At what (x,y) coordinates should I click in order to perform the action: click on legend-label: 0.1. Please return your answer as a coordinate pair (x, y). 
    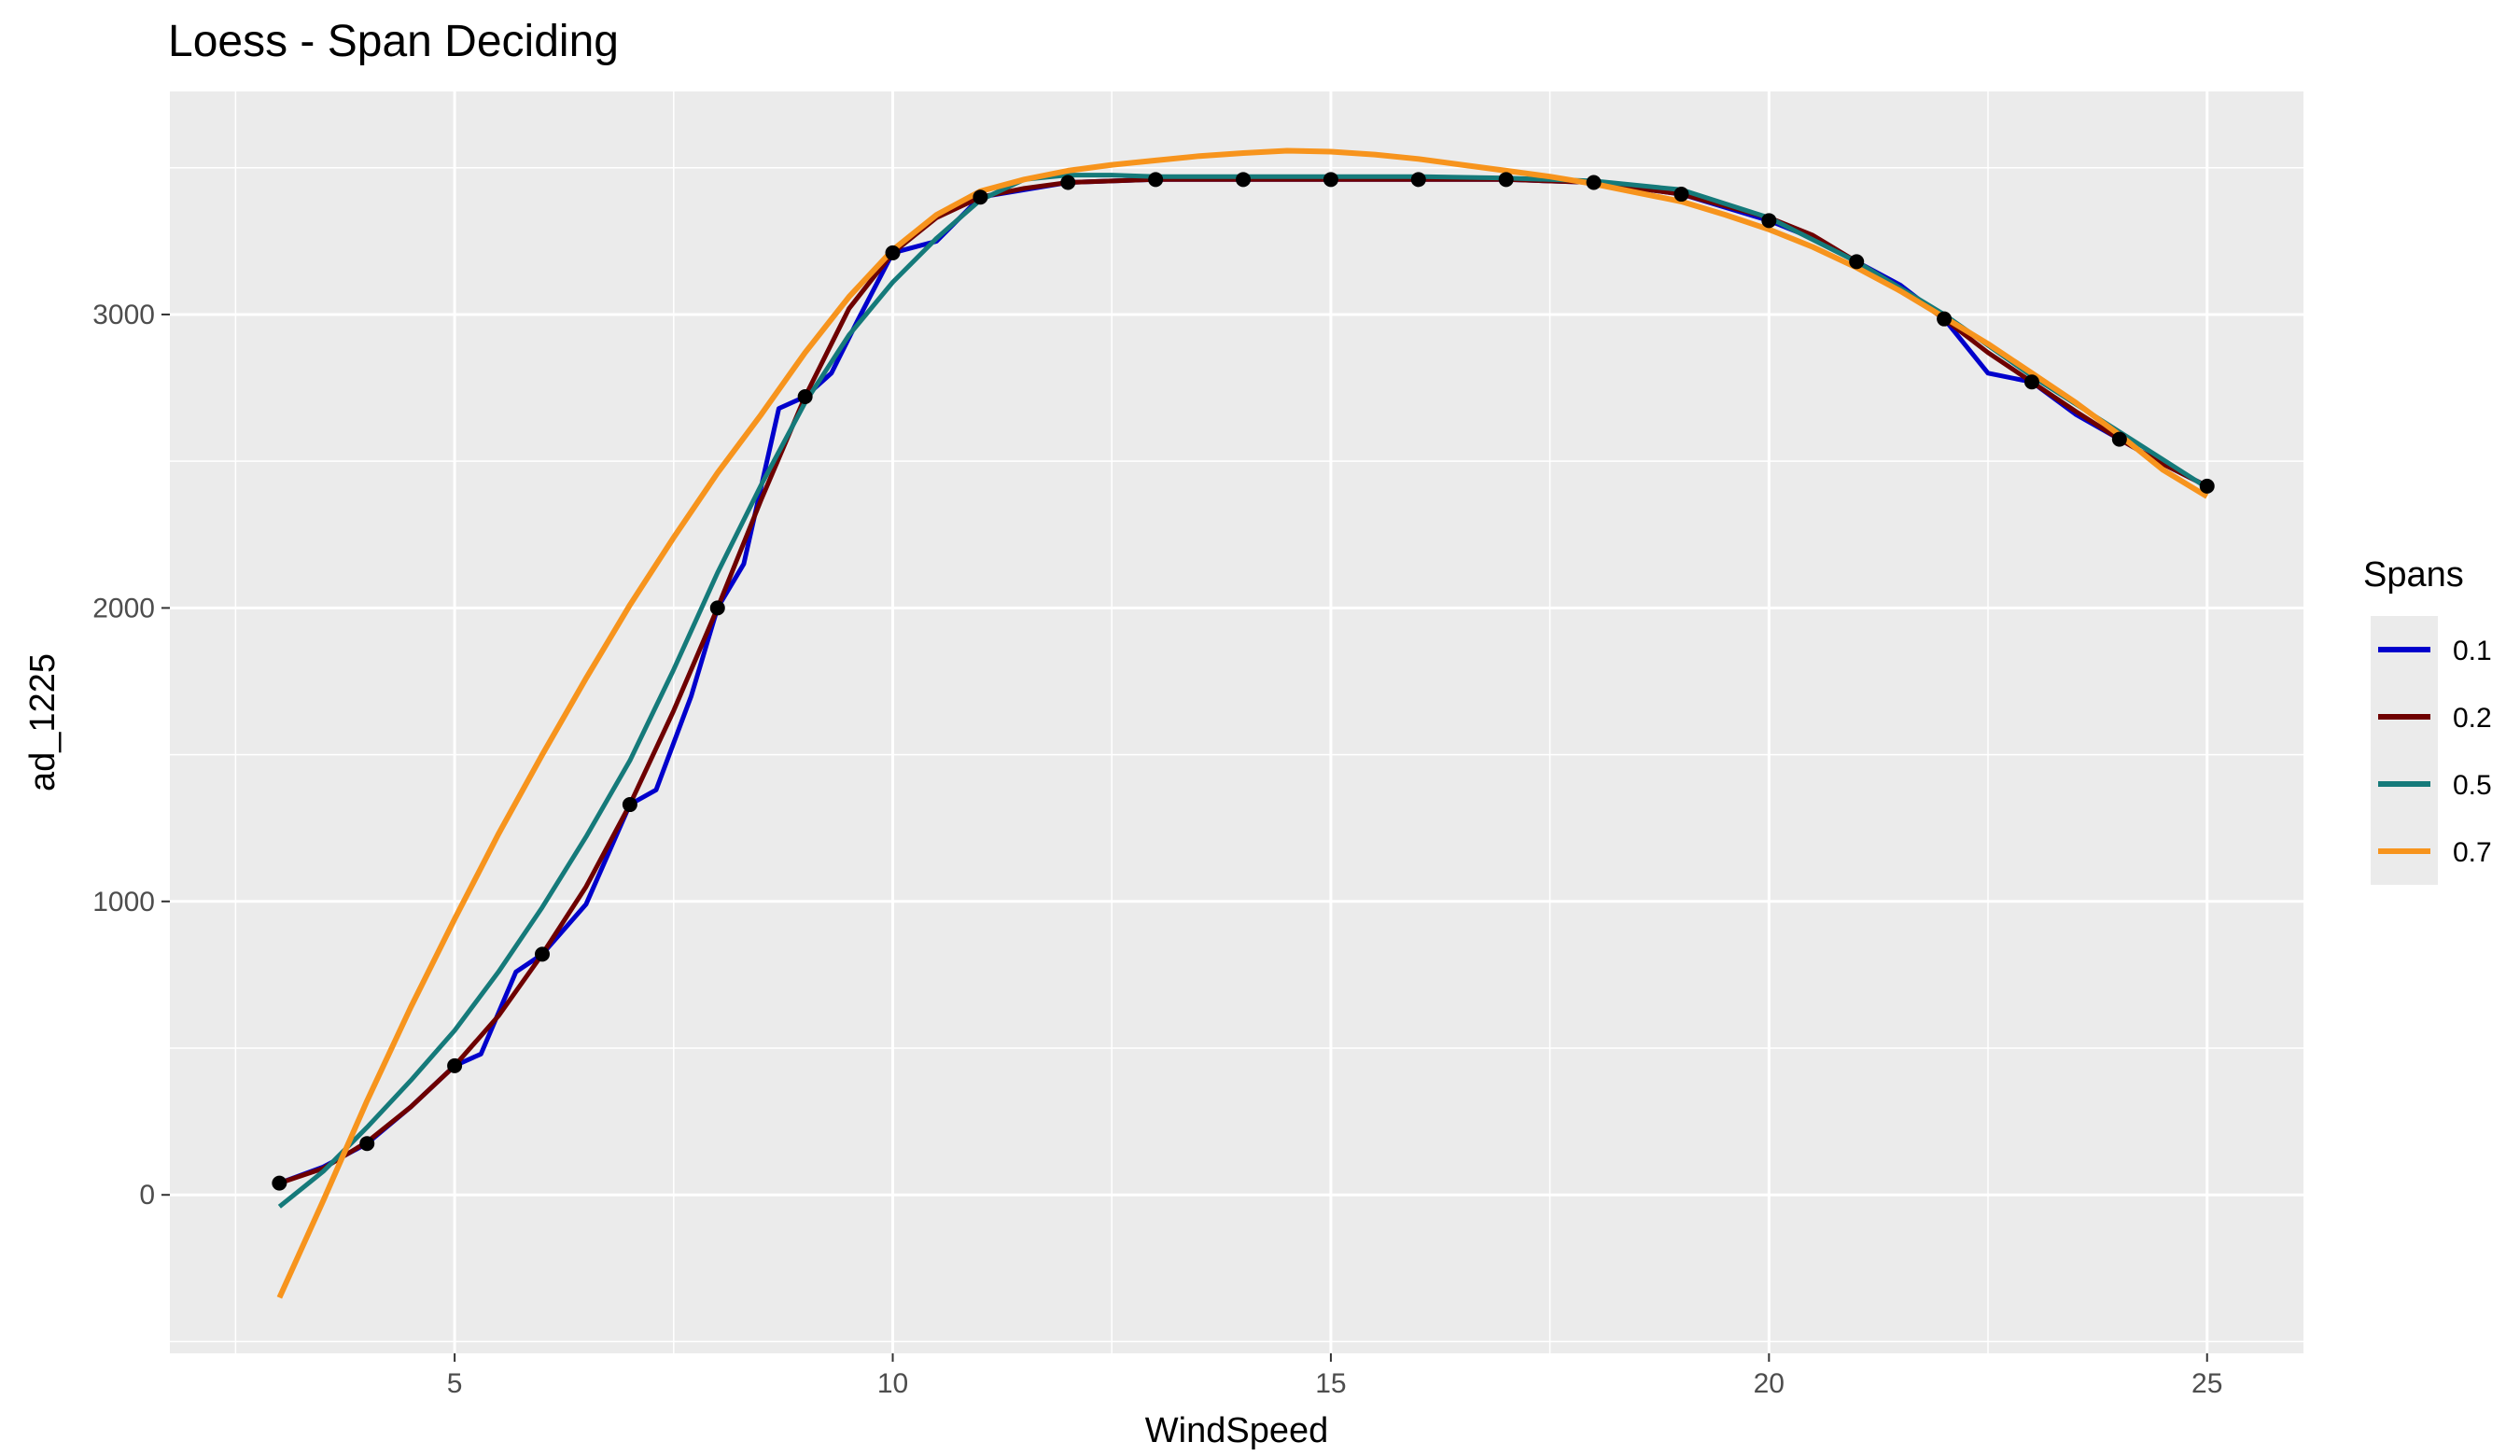
    Looking at the image, I should click on (2472, 651).